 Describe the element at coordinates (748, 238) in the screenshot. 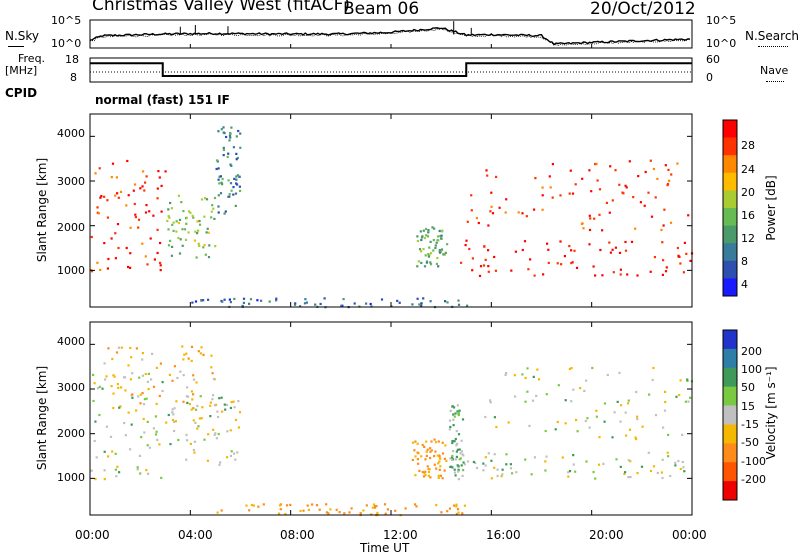

I see `power-cbtick-12: 12` at that location.